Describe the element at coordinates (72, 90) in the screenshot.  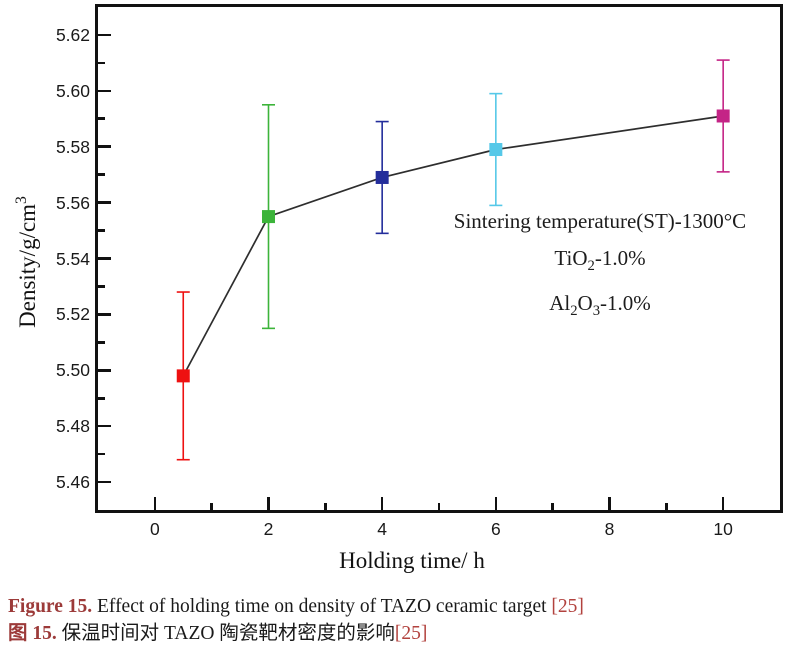
I see `y-tick-label: 5.60` at that location.